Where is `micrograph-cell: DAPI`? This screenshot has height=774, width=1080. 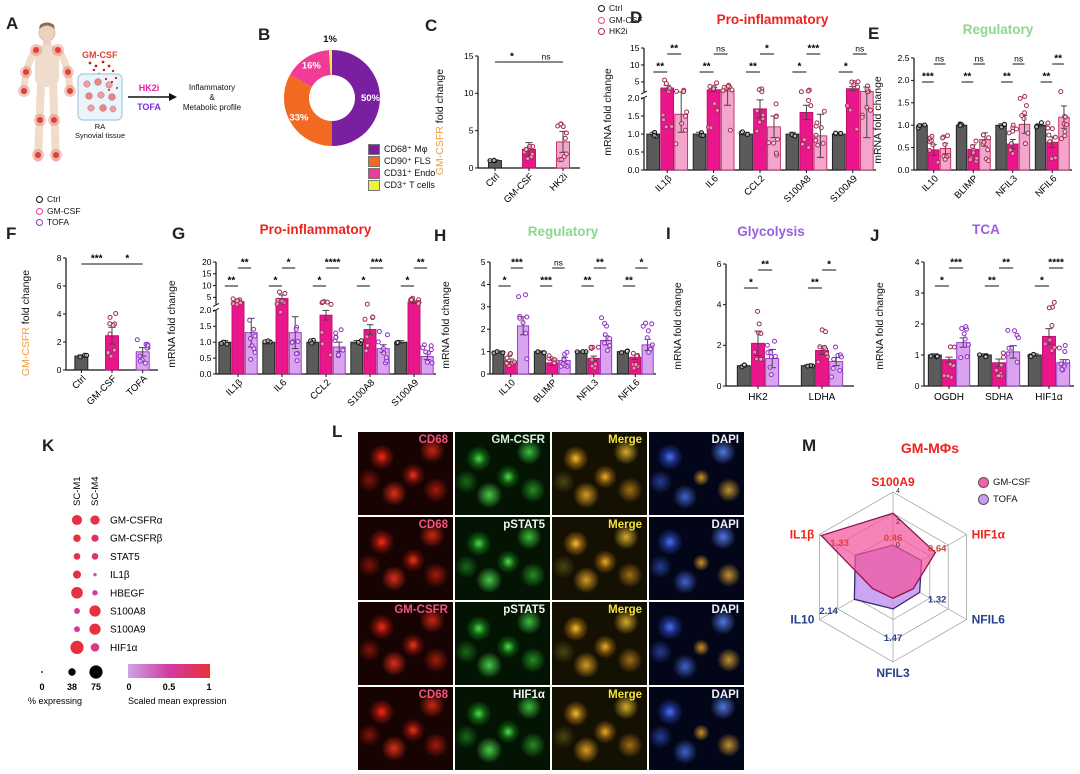 micrograph-cell: DAPI is located at coordinates (696, 643).